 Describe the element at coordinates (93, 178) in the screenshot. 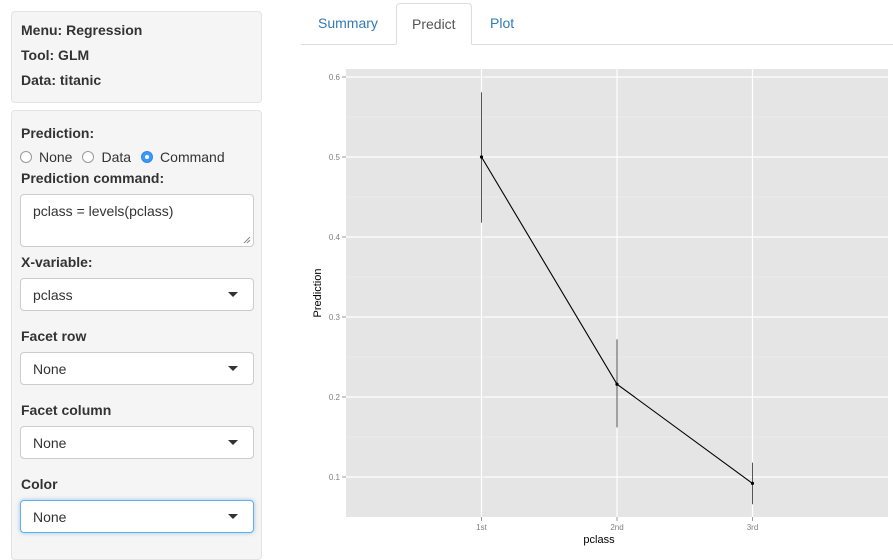

I see `prediction-command-label: Prediction command:` at that location.